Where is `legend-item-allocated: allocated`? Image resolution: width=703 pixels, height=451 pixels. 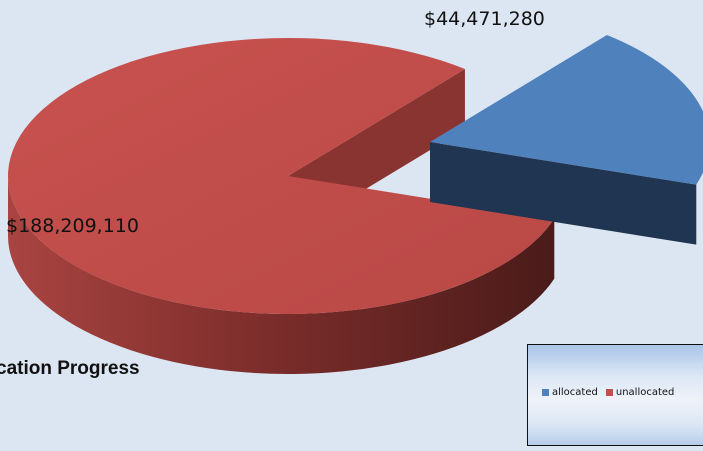 legend-item-allocated: allocated is located at coordinates (570, 392).